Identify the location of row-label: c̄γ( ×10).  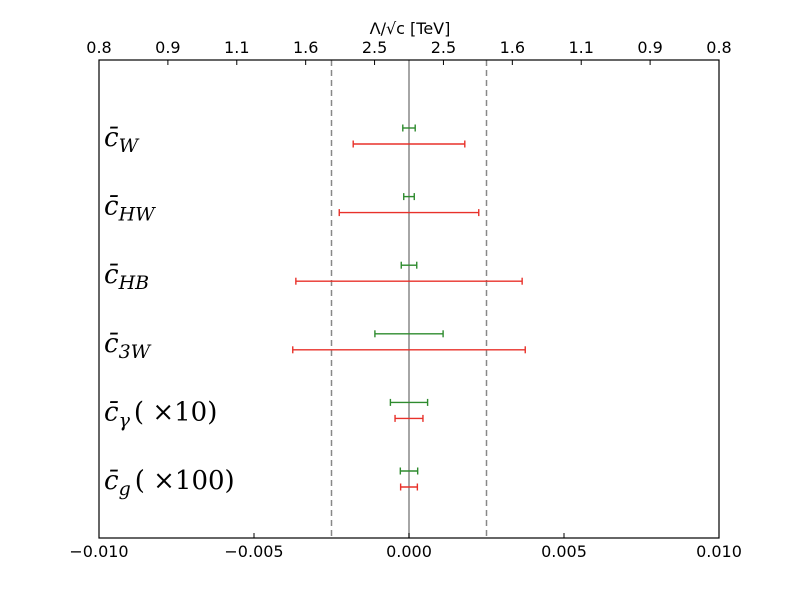
(160, 414).